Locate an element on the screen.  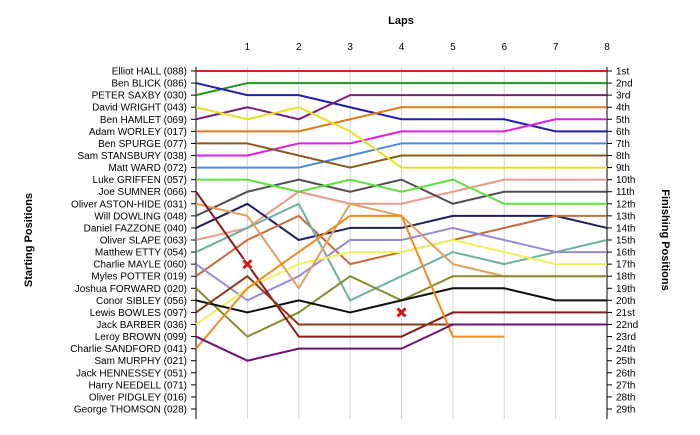
finishing-position-label: 14th is located at coordinates (625, 228).